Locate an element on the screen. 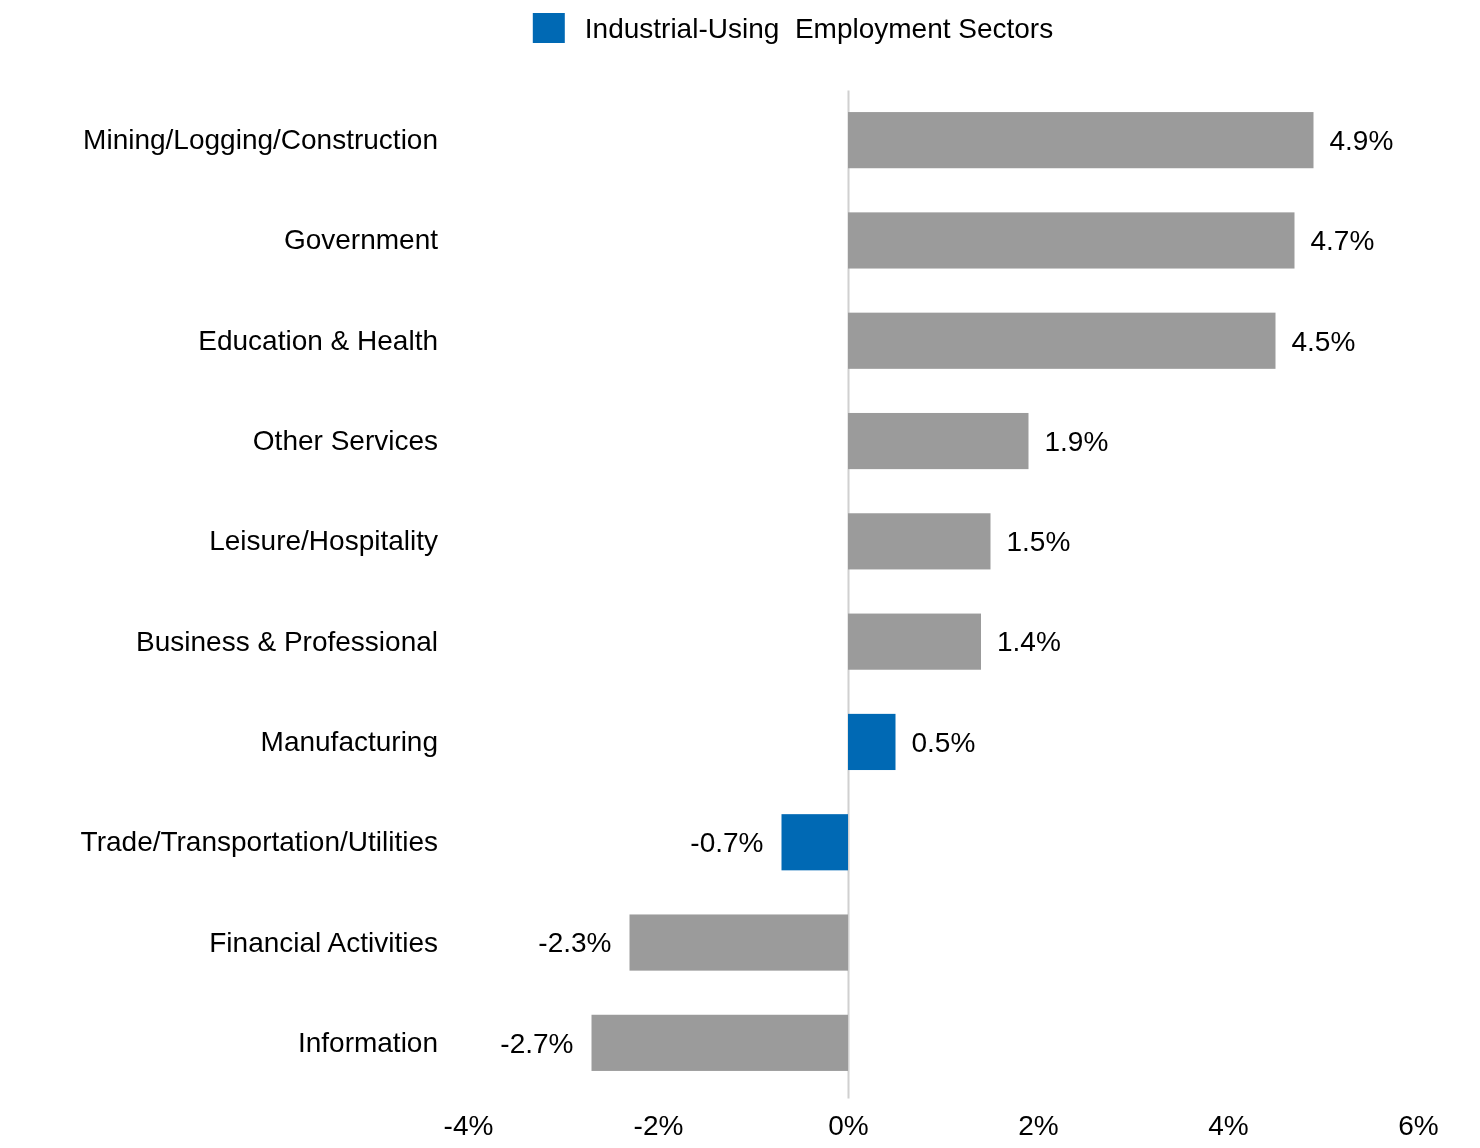  data-label: 4.9% is located at coordinates (1361, 140).